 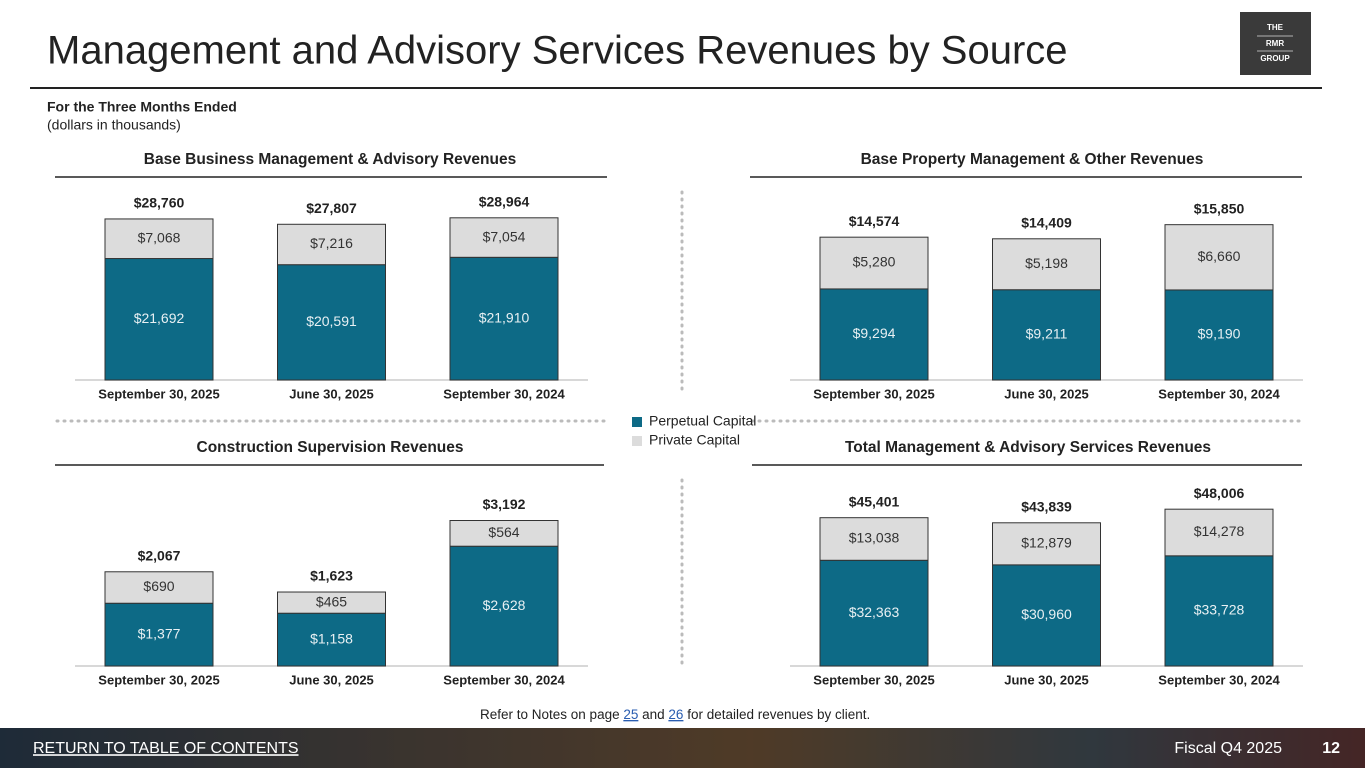 I want to click on data-label: $690, so click(x=158, y=586).